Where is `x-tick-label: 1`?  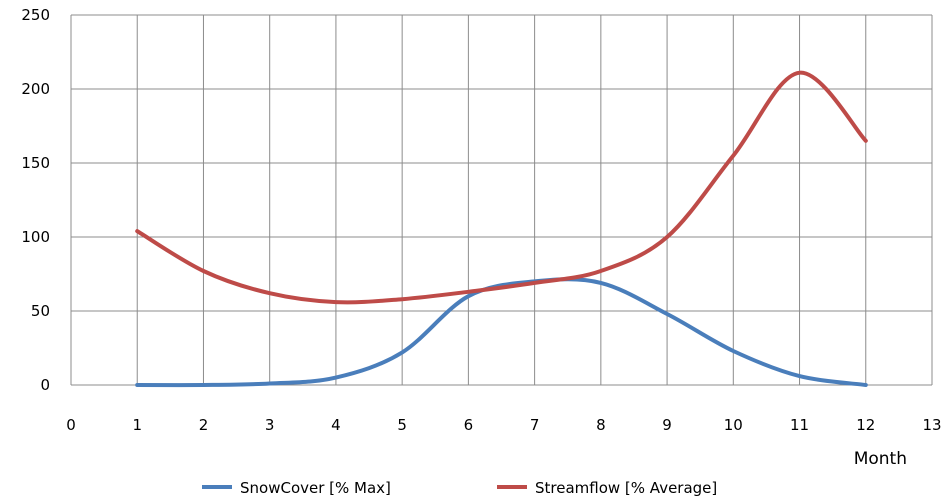
x-tick-label: 1 is located at coordinates (137, 425).